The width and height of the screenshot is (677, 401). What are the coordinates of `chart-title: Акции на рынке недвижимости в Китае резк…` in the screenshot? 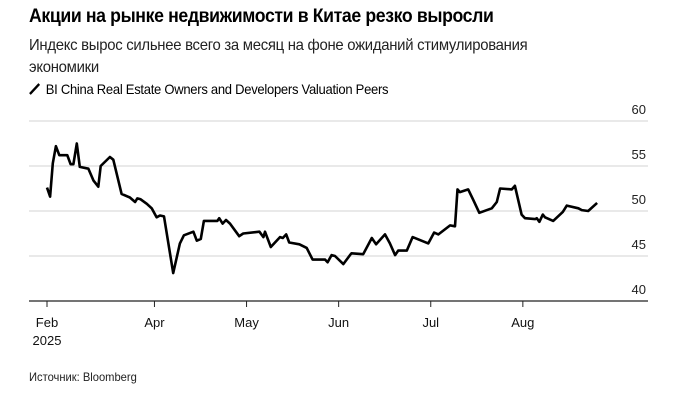 It's located at (261, 16).